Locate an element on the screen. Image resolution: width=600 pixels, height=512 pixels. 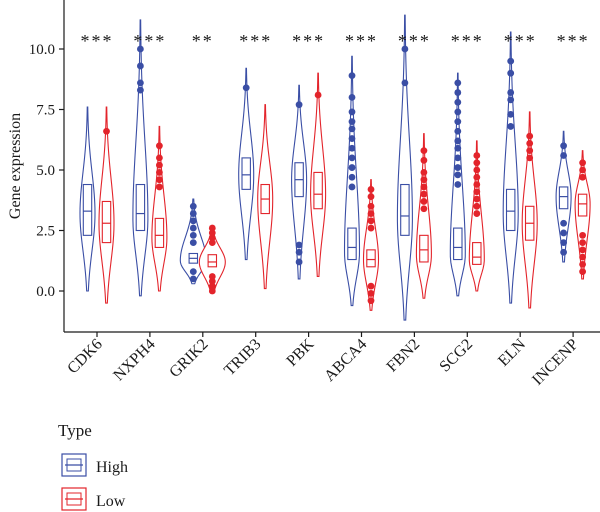
box-low-grik2 is located at coordinates (212, 261).